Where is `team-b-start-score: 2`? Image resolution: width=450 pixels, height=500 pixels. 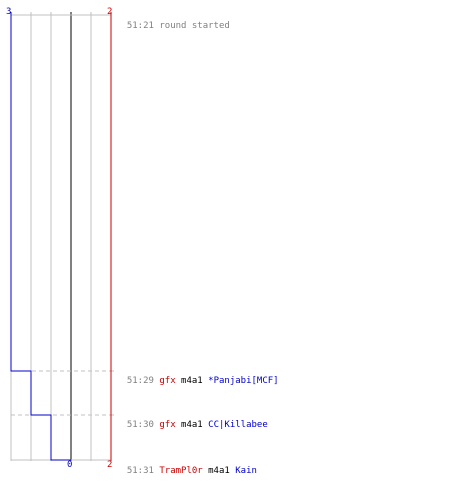
team-b-start-score: 2 is located at coordinates (110, 12).